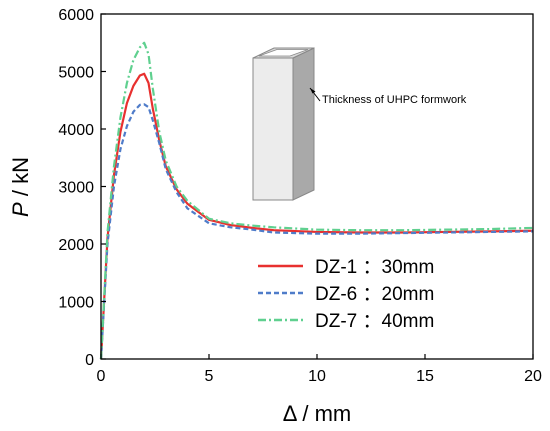 Image resolution: width=550 pixels, height=431 pixels. I want to click on x-axis-title: Δ / mm, so click(317, 413).